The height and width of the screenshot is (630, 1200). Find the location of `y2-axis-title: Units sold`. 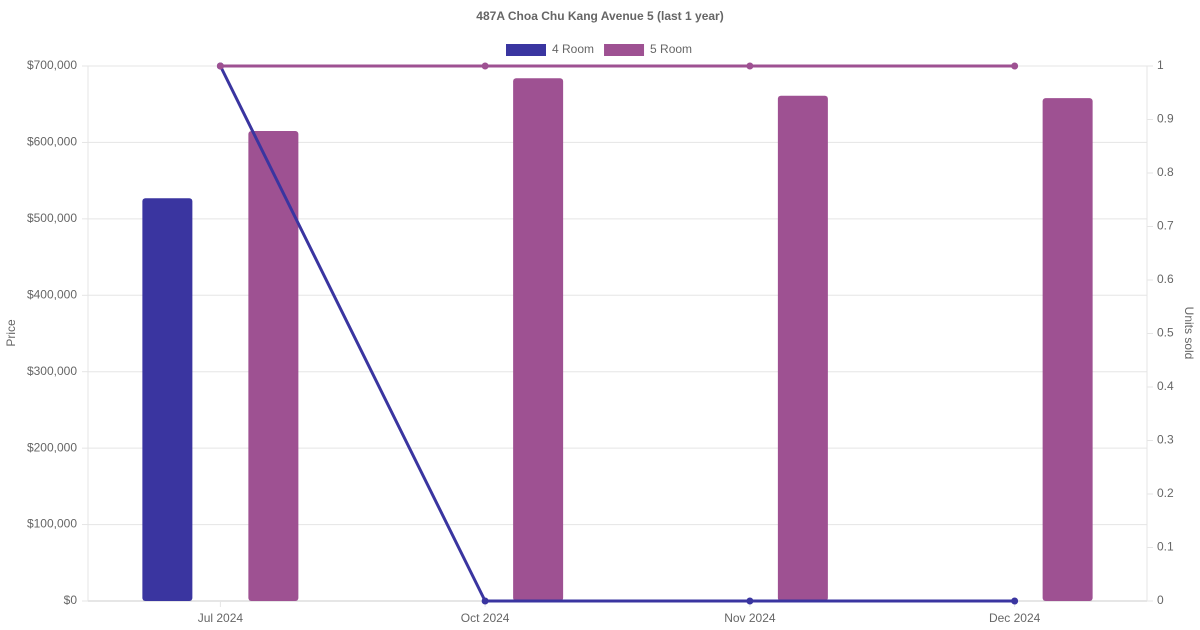

y2-axis-title: Units sold is located at coordinates (1189, 333).